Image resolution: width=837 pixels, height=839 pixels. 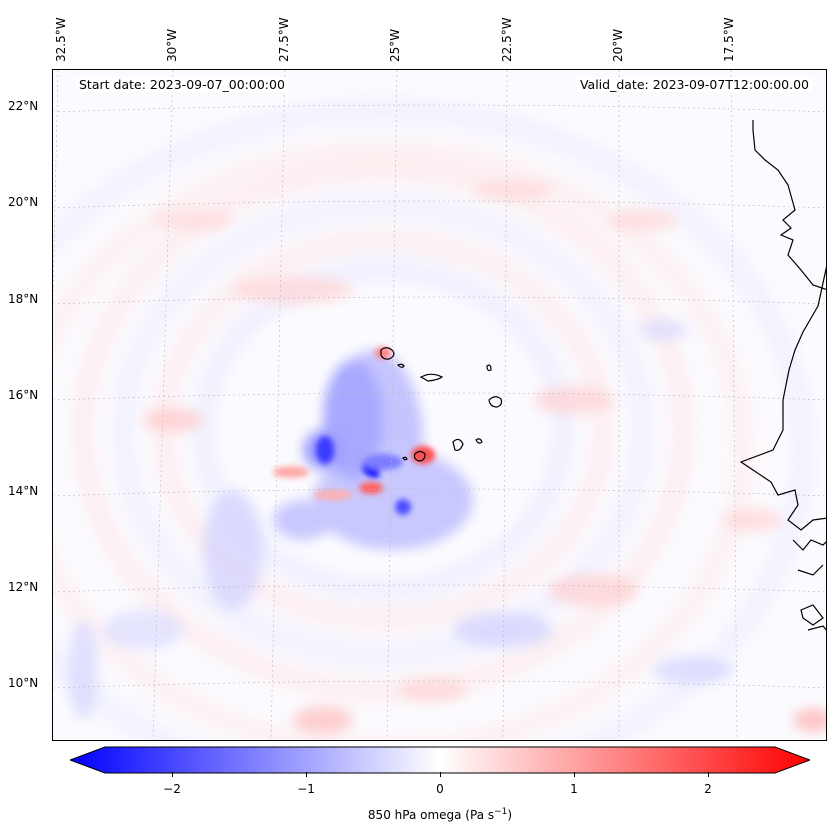 What do you see at coordinates (363, 475) in the screenshot?
I see `storm-core` at bounding box center [363, 475].